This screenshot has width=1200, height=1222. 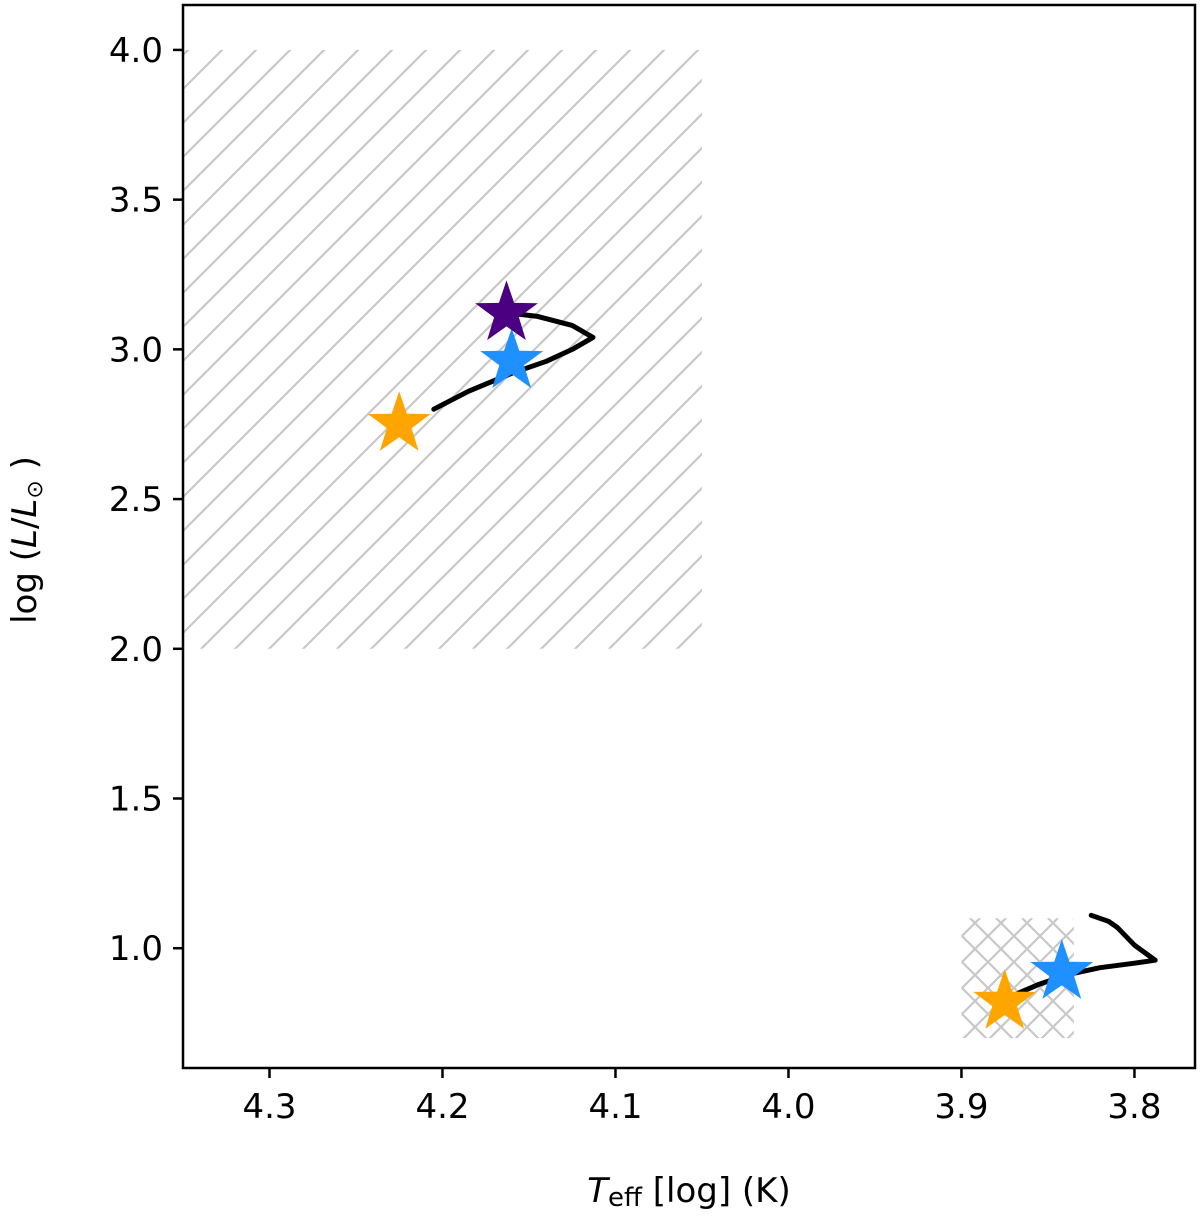 What do you see at coordinates (269, 1107) in the screenshot?
I see `x-tick-label: 4.3` at bounding box center [269, 1107].